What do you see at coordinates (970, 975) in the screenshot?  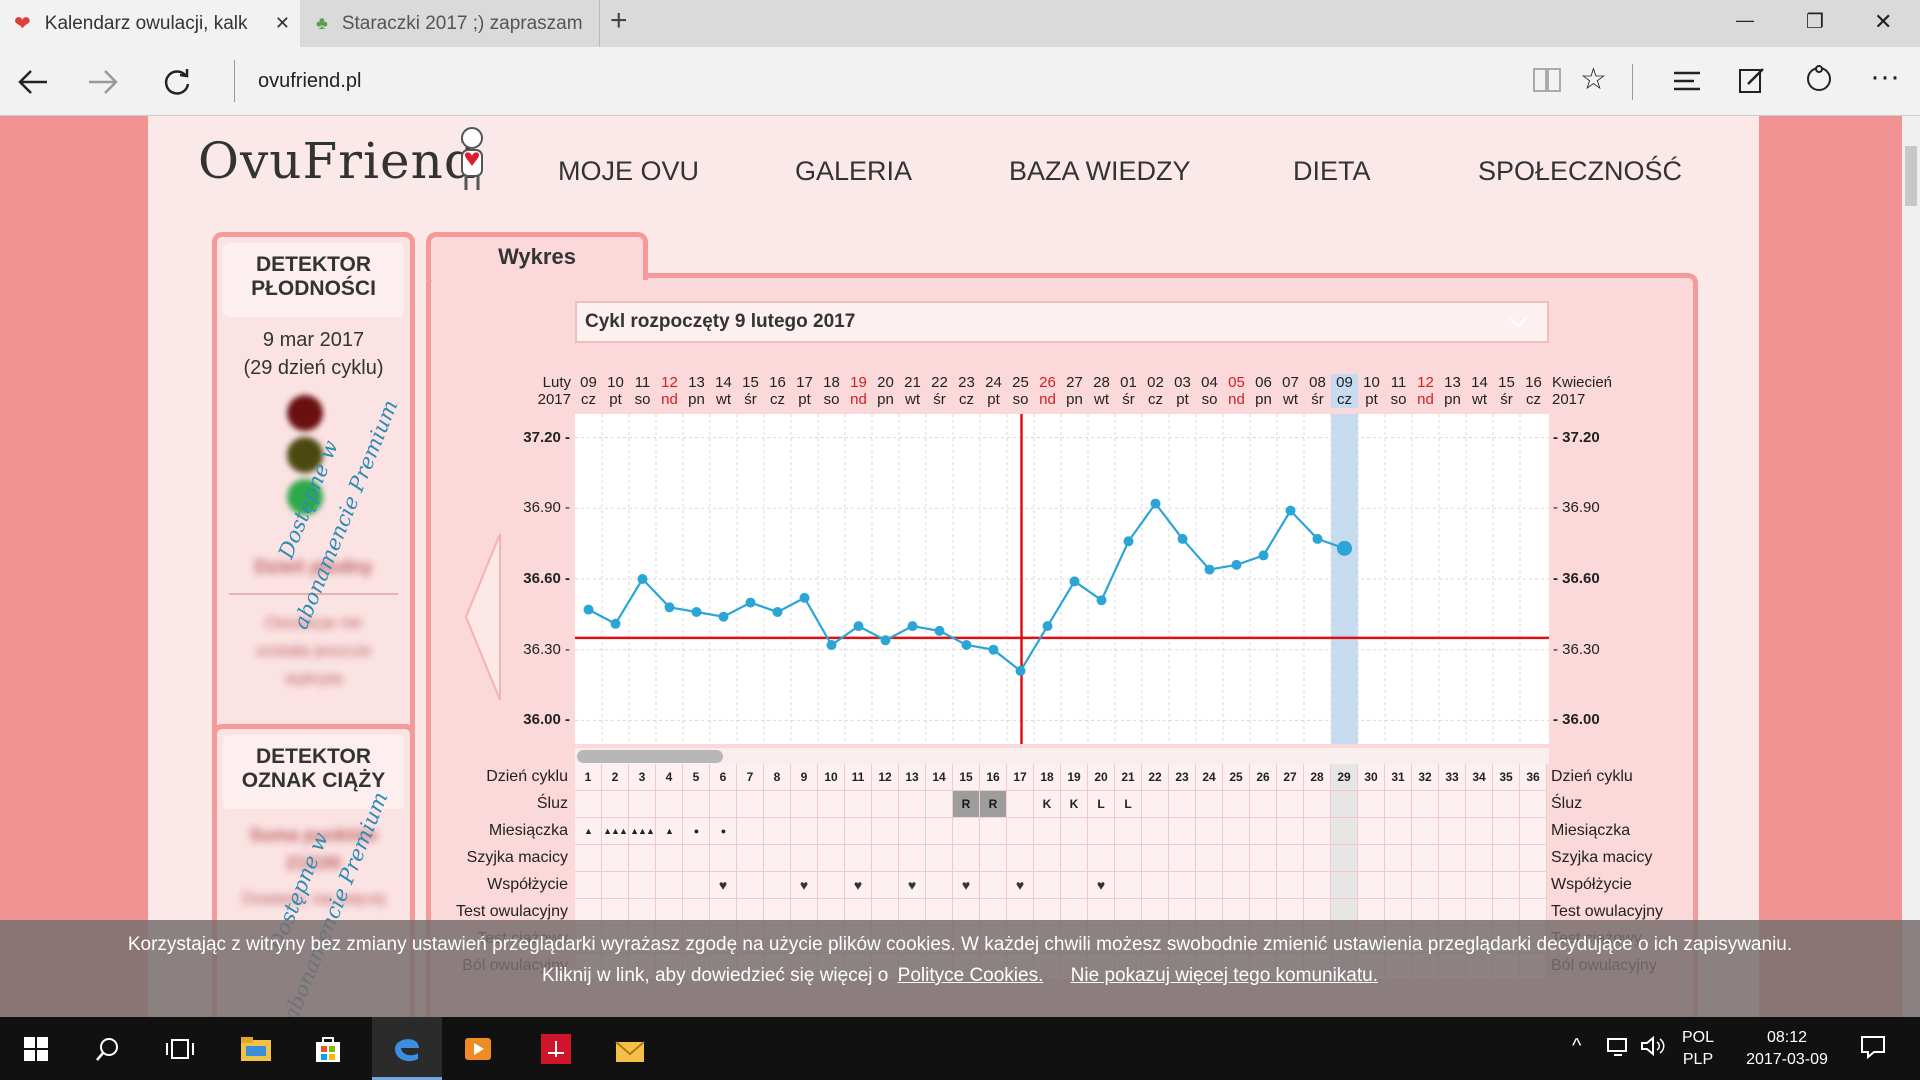 I see `cookie-policy-link: Polityce Cookies.` at bounding box center [970, 975].